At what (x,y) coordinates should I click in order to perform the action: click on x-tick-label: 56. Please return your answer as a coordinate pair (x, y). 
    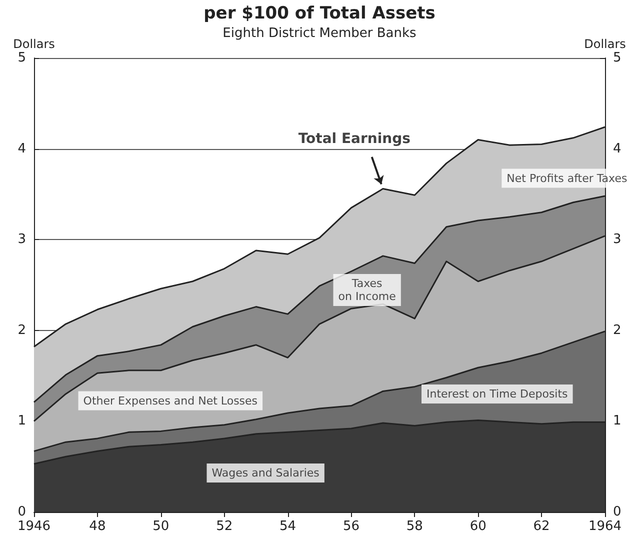
    Looking at the image, I should click on (351, 526).